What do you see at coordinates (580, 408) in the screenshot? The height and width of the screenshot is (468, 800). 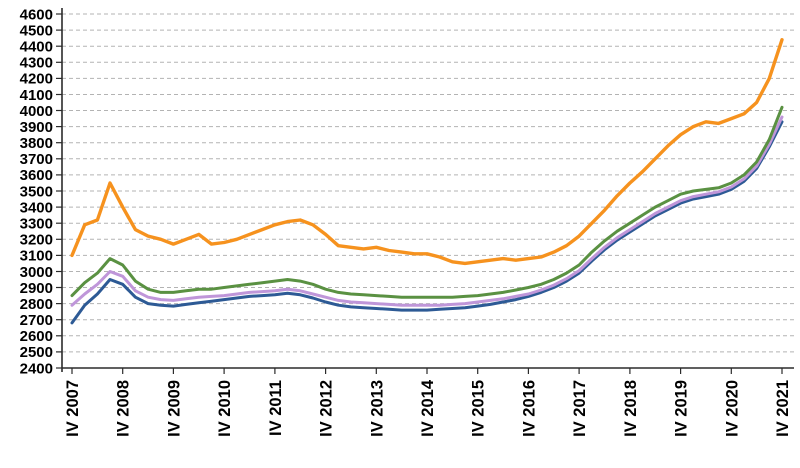 I see `x-axis-tick-label: IV 2017` at bounding box center [580, 408].